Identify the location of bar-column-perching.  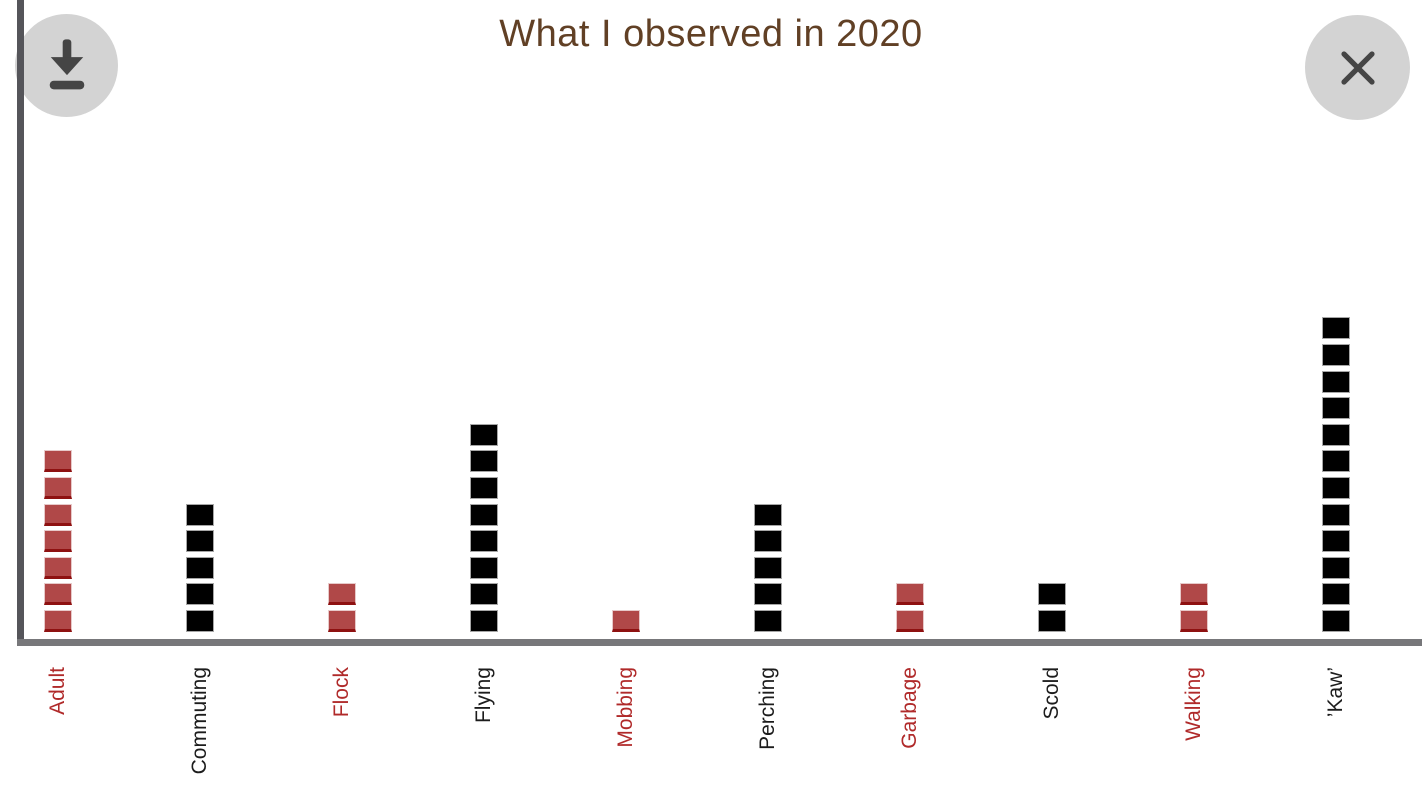
(768, 567).